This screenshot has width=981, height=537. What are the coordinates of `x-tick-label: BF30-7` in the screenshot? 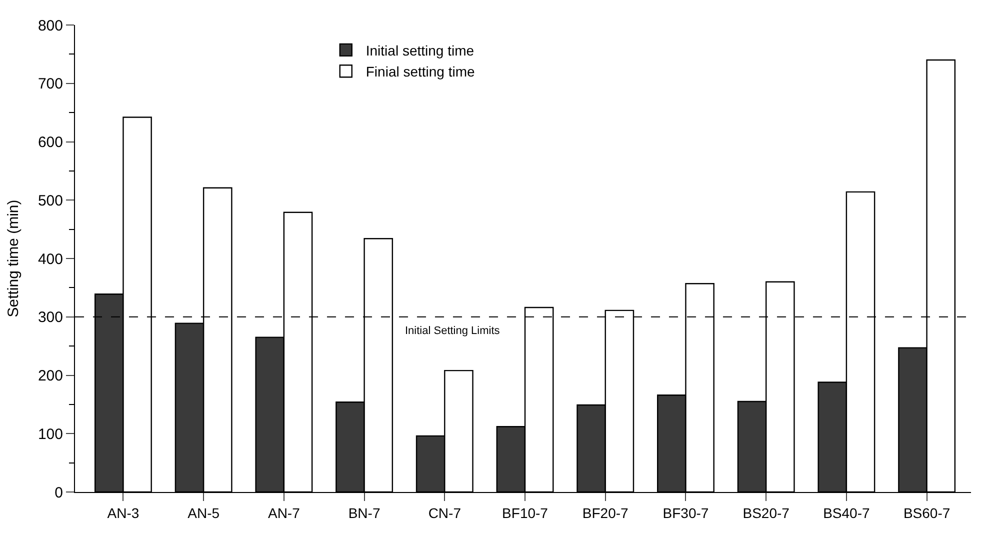 It's located at (685, 512).